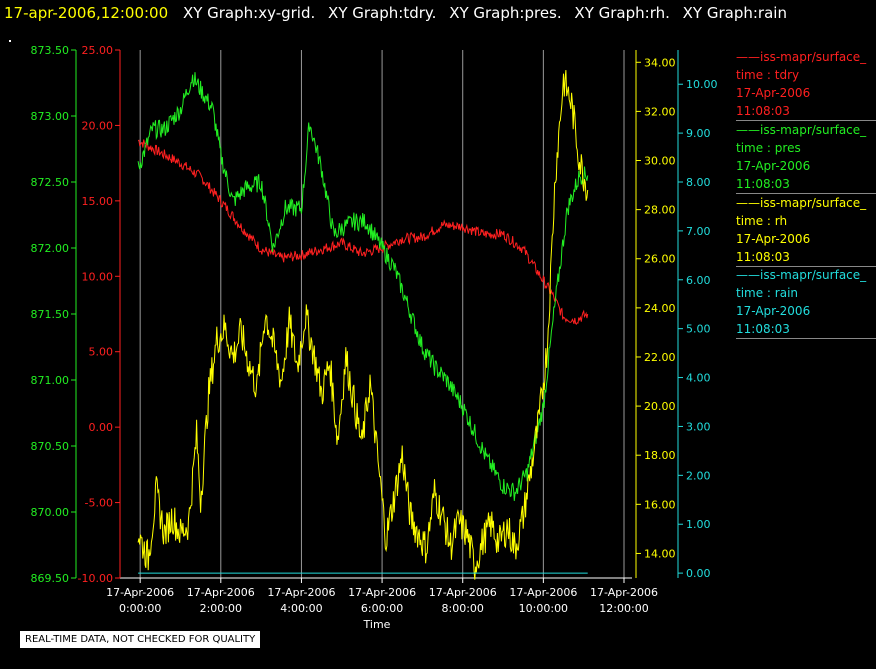 This screenshot has width=876, height=669. What do you see at coordinates (50, 446) in the screenshot?
I see `pres-tick-label: 870.50` at bounding box center [50, 446].